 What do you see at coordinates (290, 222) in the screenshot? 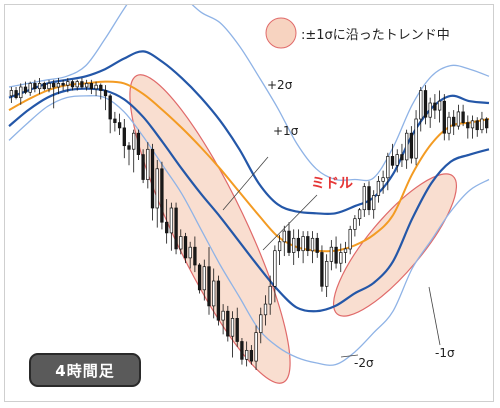
I see `leader-middle` at bounding box center [290, 222].